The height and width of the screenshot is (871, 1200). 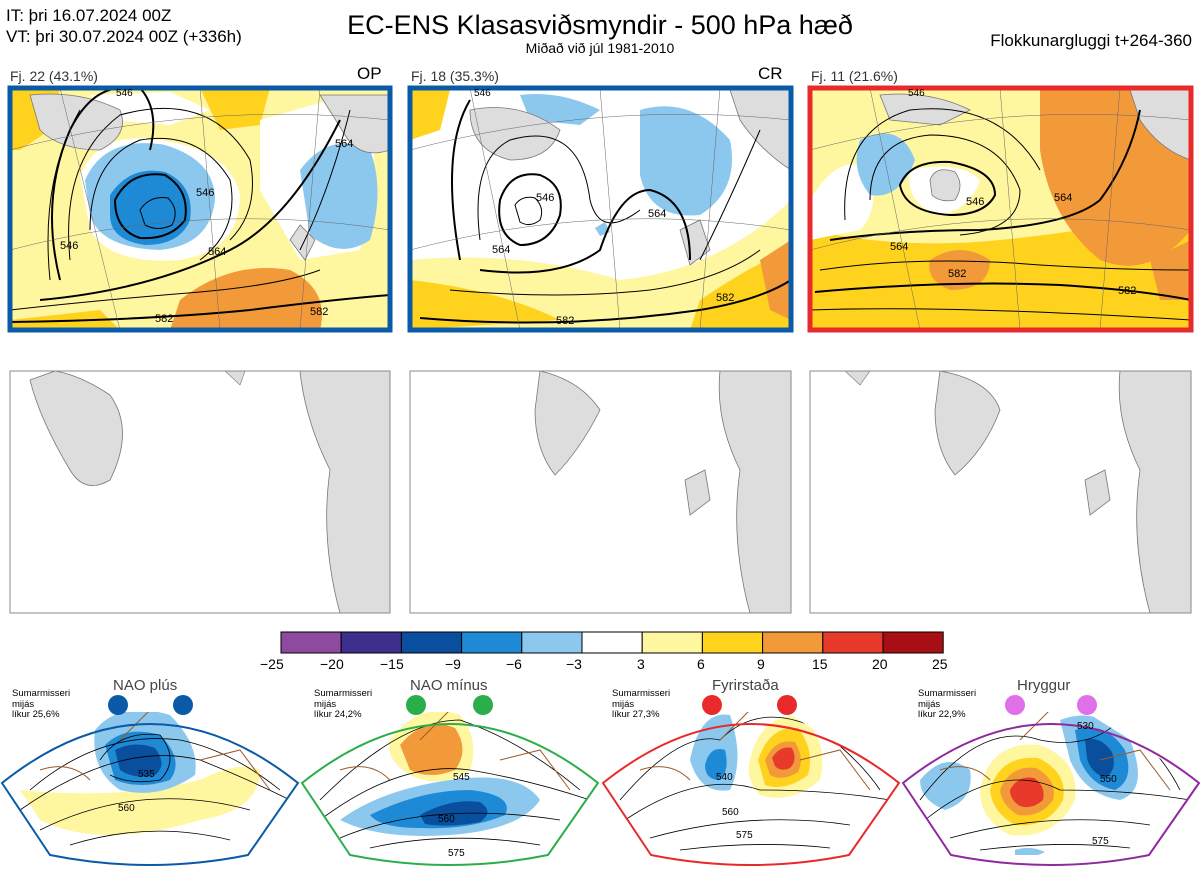 What do you see at coordinates (600, 25) in the screenshot?
I see `page-title: EC-ENS Klasasviðsmyndir - 500 hPa hæð` at bounding box center [600, 25].